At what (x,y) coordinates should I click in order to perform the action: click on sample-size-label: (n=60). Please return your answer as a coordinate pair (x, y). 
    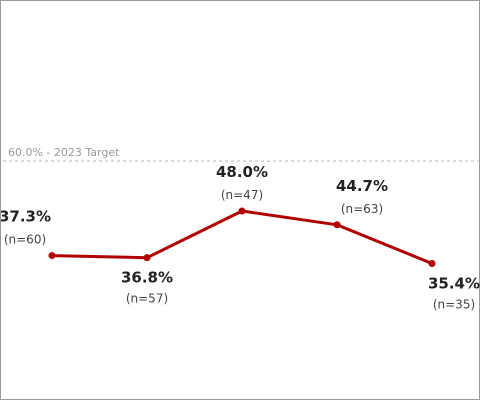
    Looking at the image, I should click on (25, 240).